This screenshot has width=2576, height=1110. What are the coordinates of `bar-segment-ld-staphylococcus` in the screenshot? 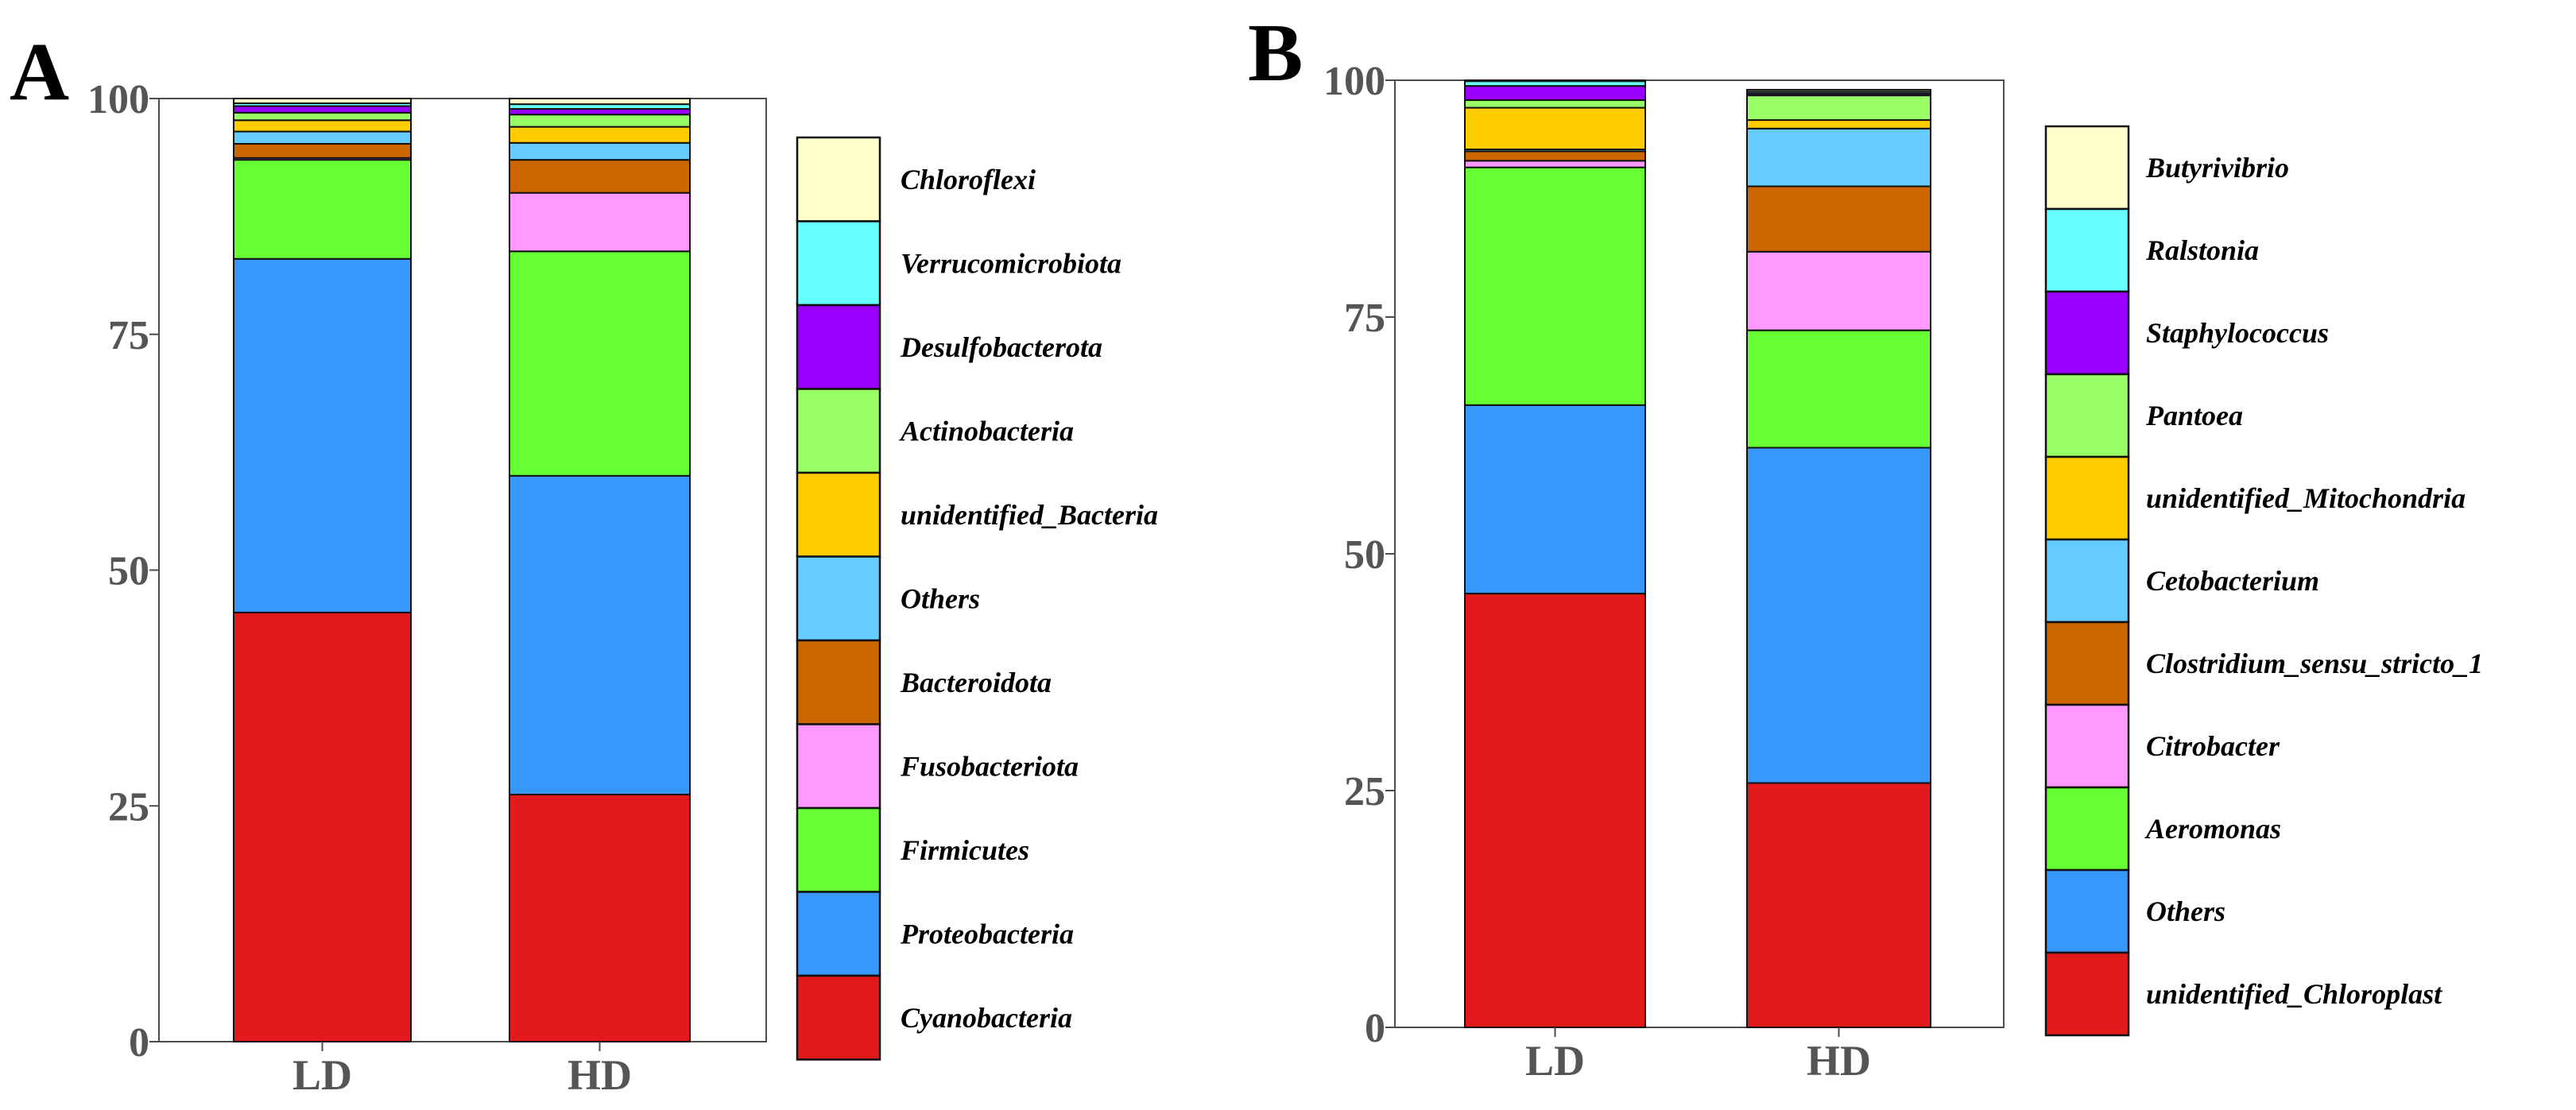 It's located at (1555, 93).